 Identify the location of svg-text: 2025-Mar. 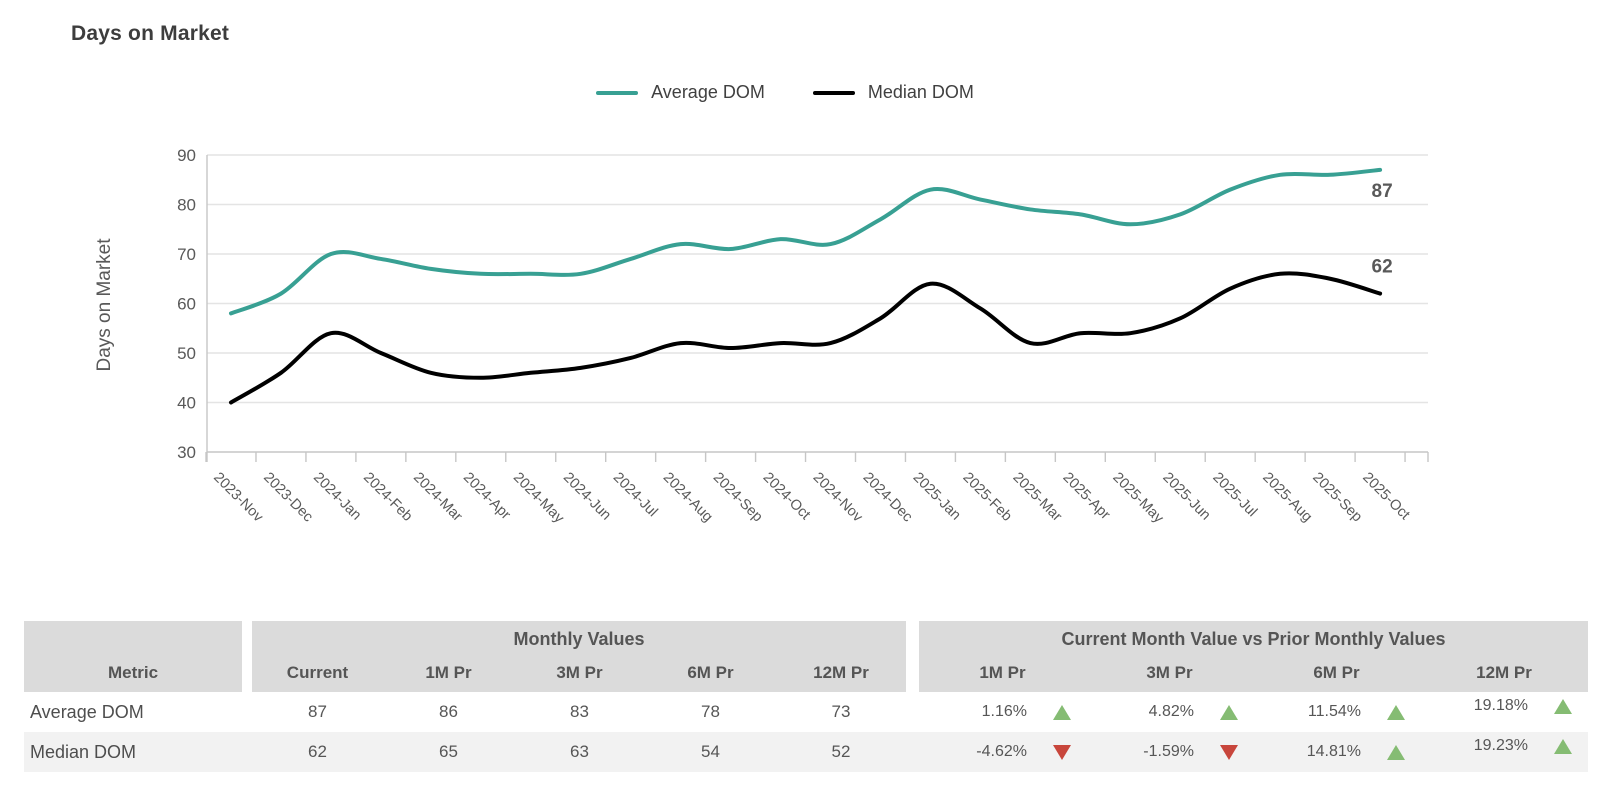
(1037, 497).